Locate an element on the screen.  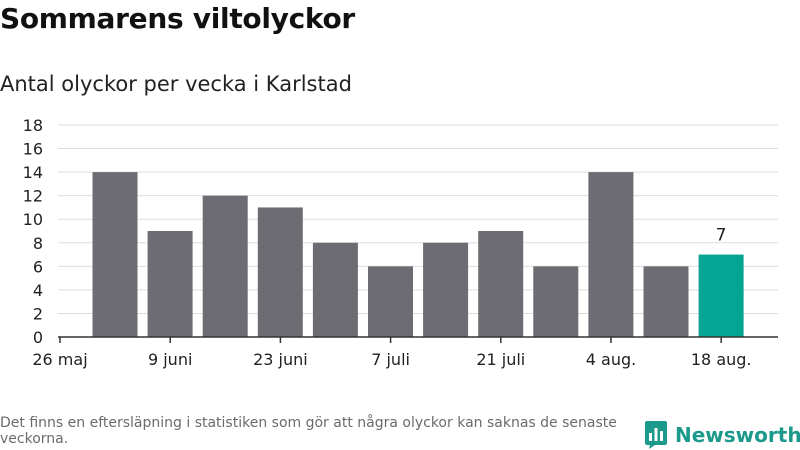
y-tick-label: 14 is located at coordinates (33, 172).